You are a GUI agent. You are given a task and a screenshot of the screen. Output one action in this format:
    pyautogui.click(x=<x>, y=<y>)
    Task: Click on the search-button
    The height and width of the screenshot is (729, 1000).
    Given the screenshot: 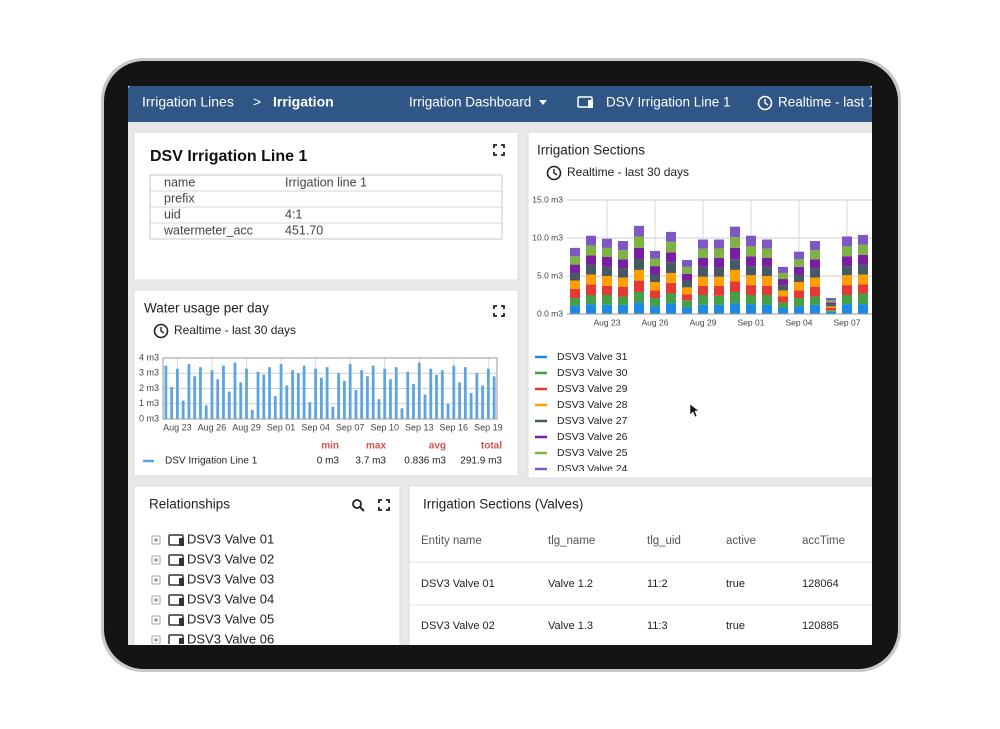 What is the action you would take?
    pyautogui.click(x=358, y=505)
    